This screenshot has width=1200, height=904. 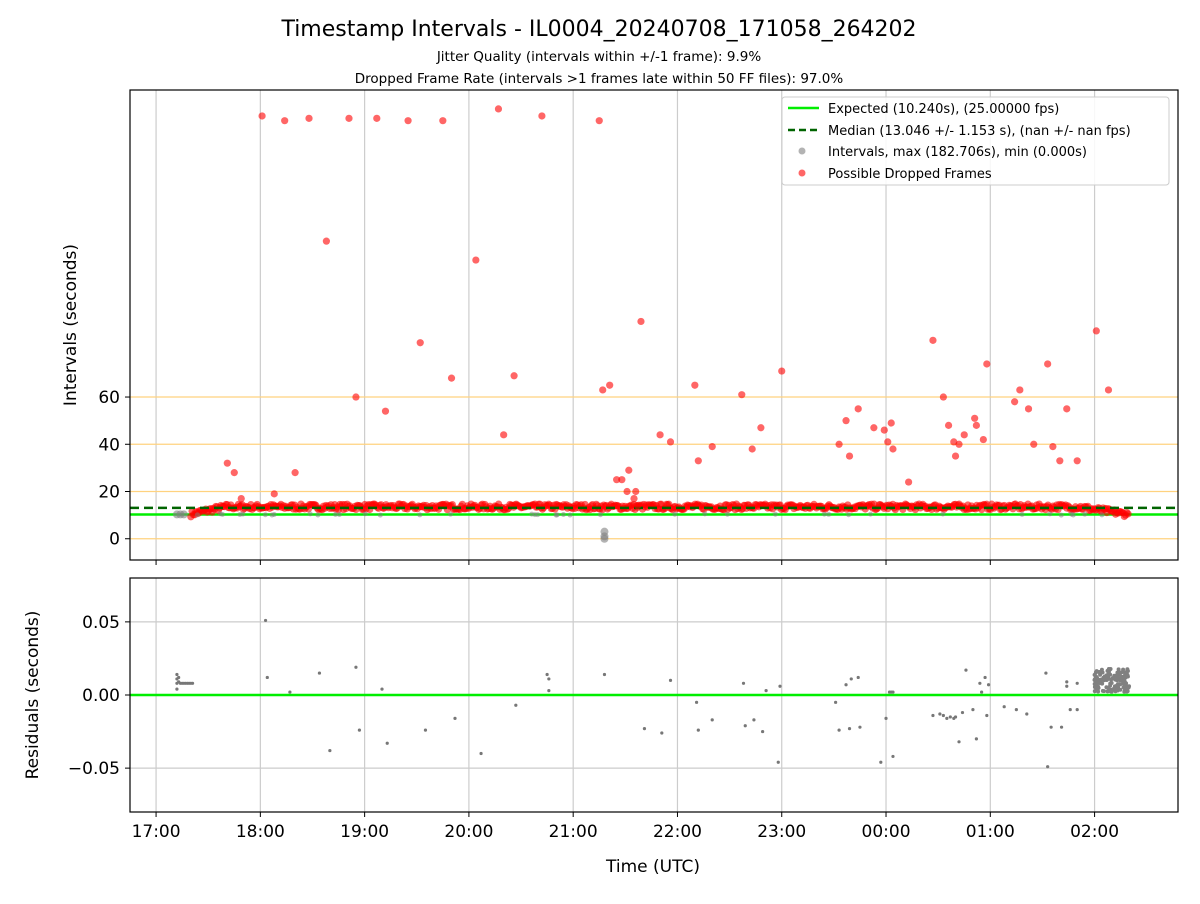 What do you see at coordinates (468, 832) in the screenshot?
I see `x-tick-label-3: 20:00` at bounding box center [468, 832].